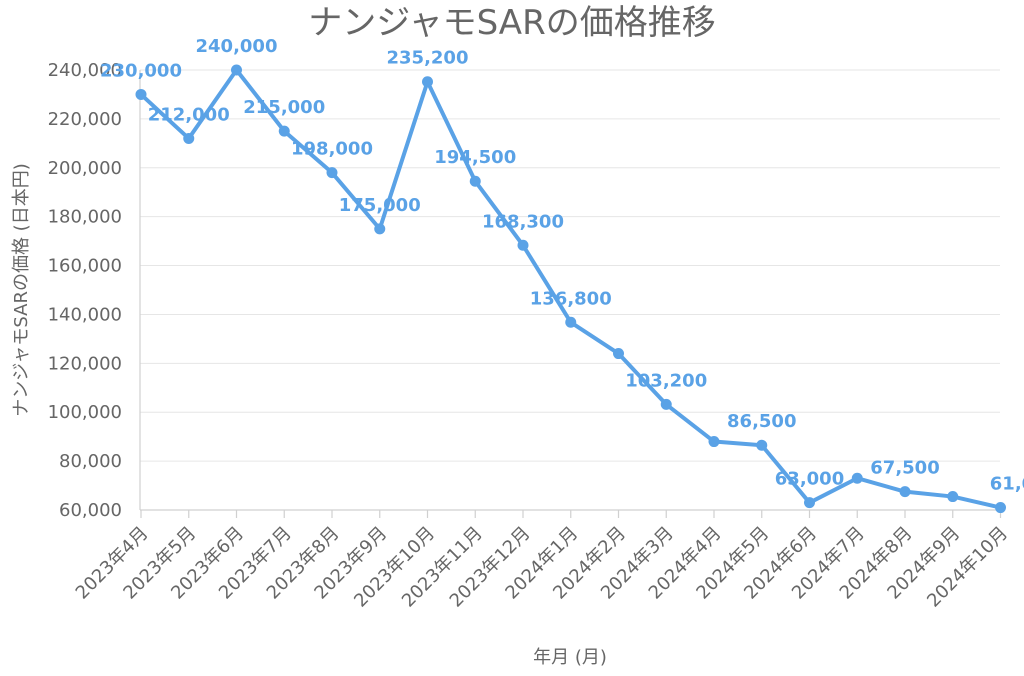 Image resolution: width=1024 pixels, height=676 pixels. Describe the element at coordinates (523, 221) in the screenshot. I see `data-label: 168,300` at that location.